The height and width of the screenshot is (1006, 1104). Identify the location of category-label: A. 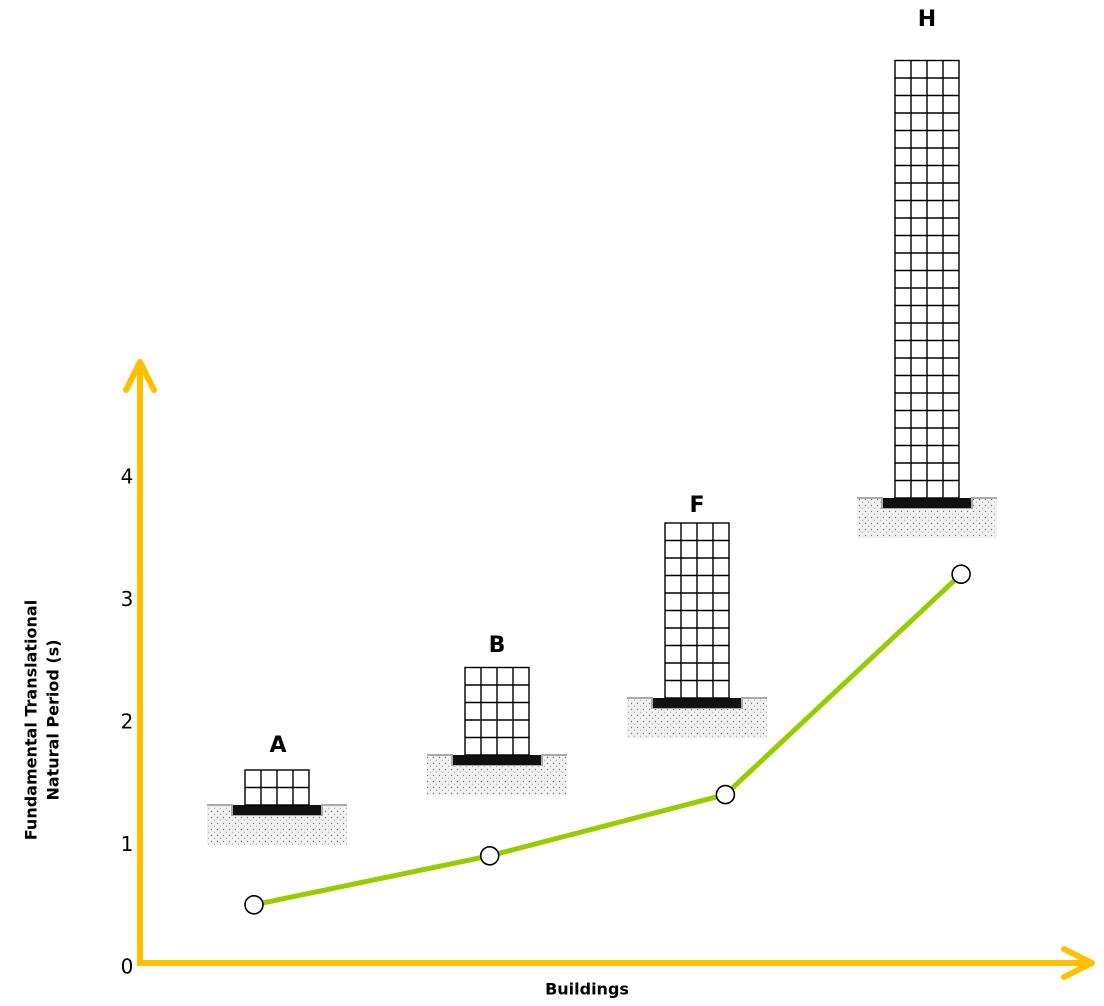
(277, 745).